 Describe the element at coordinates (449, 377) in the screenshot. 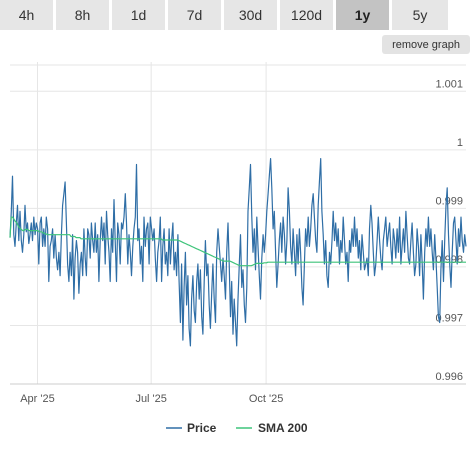

I see `y-tick-label: 0.996` at that location.